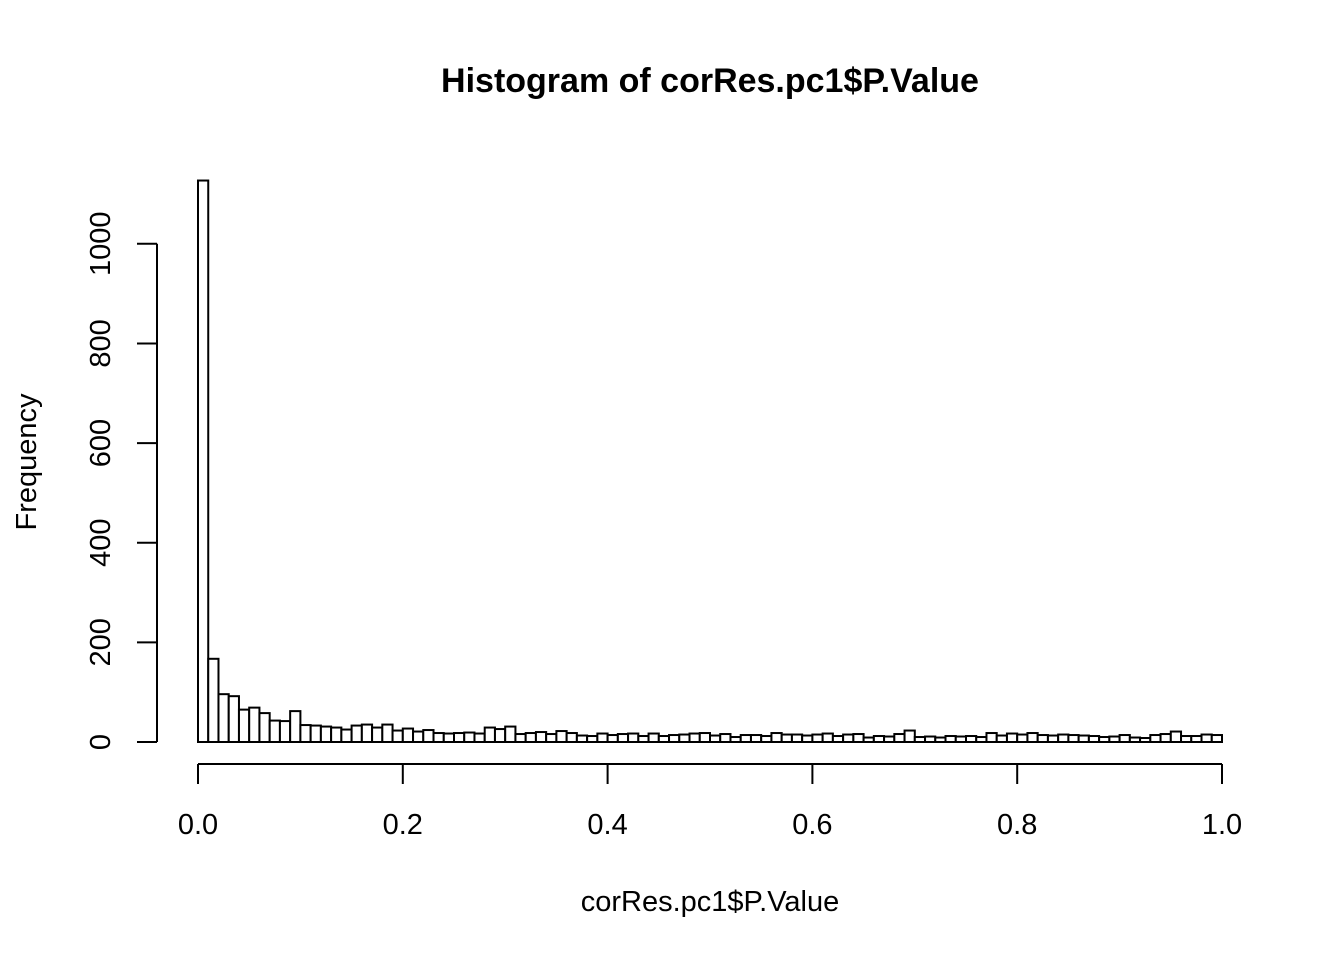 This screenshot has width=1344, height=960. Describe the element at coordinates (1222, 825) in the screenshot. I see `x-tick-label: 1.0` at that location.